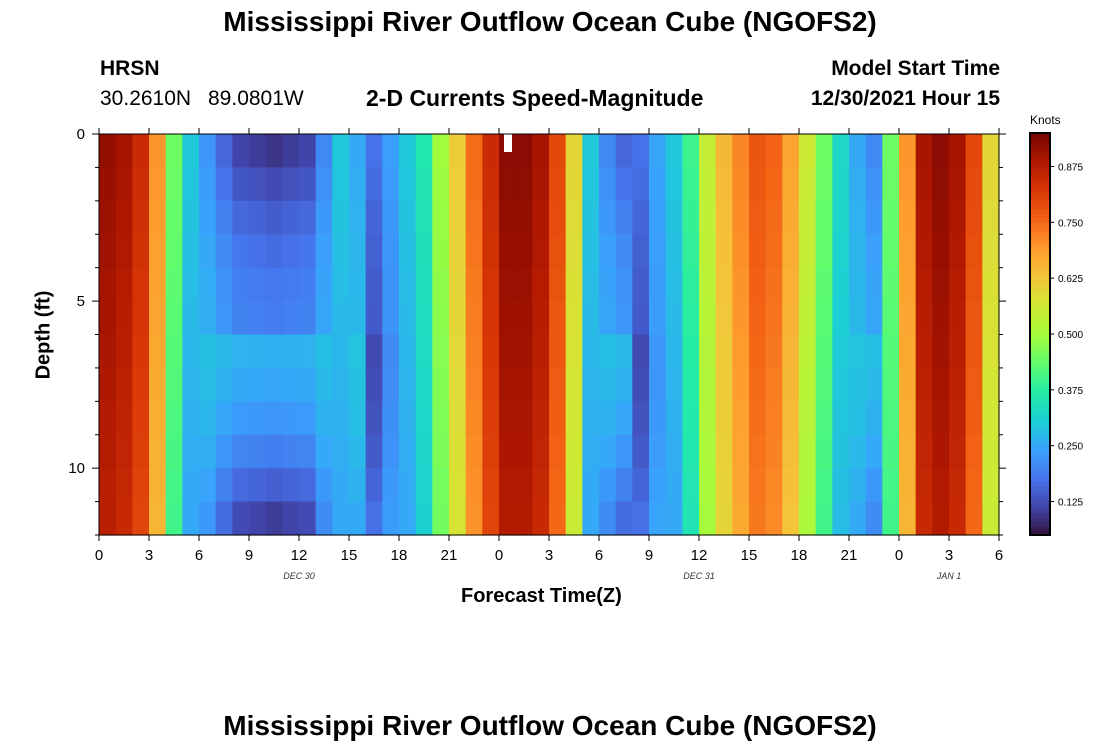 This screenshot has width=1100, height=750. What do you see at coordinates (508, 143) in the screenshot?
I see `surface-marker` at bounding box center [508, 143].